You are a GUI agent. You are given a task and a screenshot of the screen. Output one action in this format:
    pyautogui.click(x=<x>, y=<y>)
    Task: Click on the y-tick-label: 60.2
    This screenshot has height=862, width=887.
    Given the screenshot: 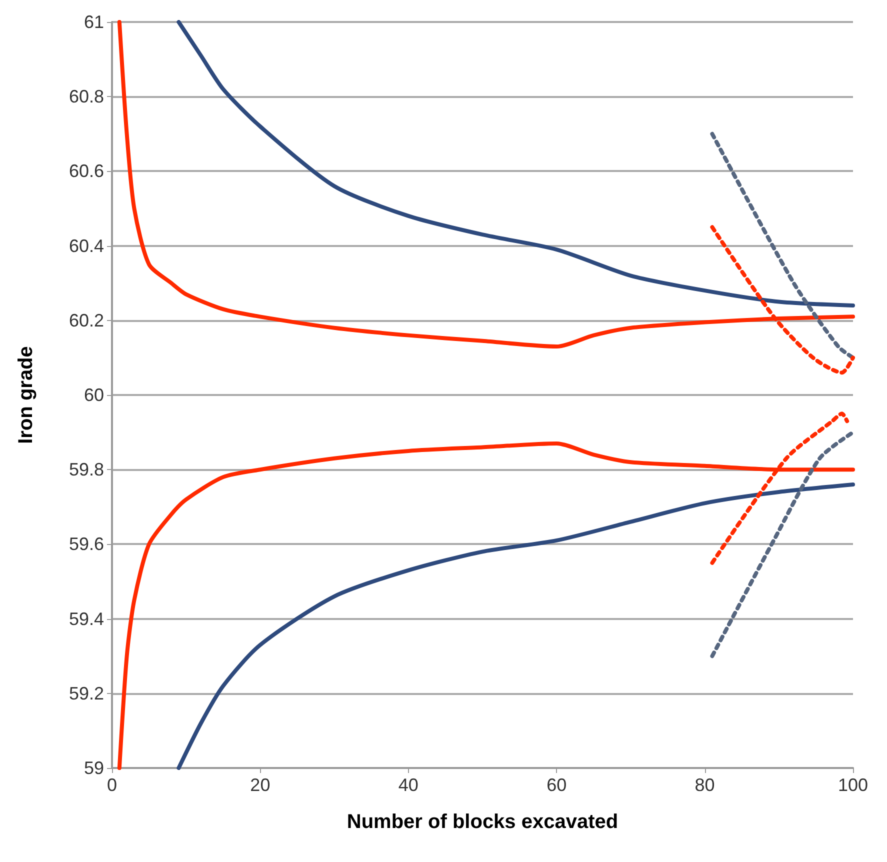 What is the action you would take?
    pyautogui.click(x=86, y=320)
    